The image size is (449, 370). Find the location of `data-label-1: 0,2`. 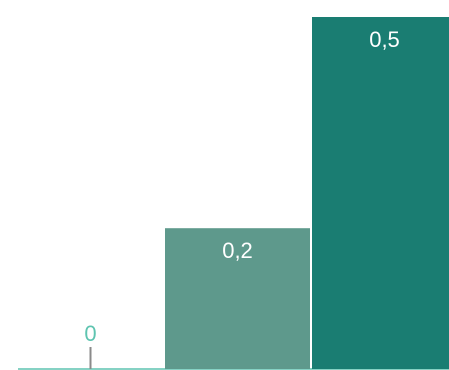

data-label-1: 0,2 is located at coordinates (237, 250).